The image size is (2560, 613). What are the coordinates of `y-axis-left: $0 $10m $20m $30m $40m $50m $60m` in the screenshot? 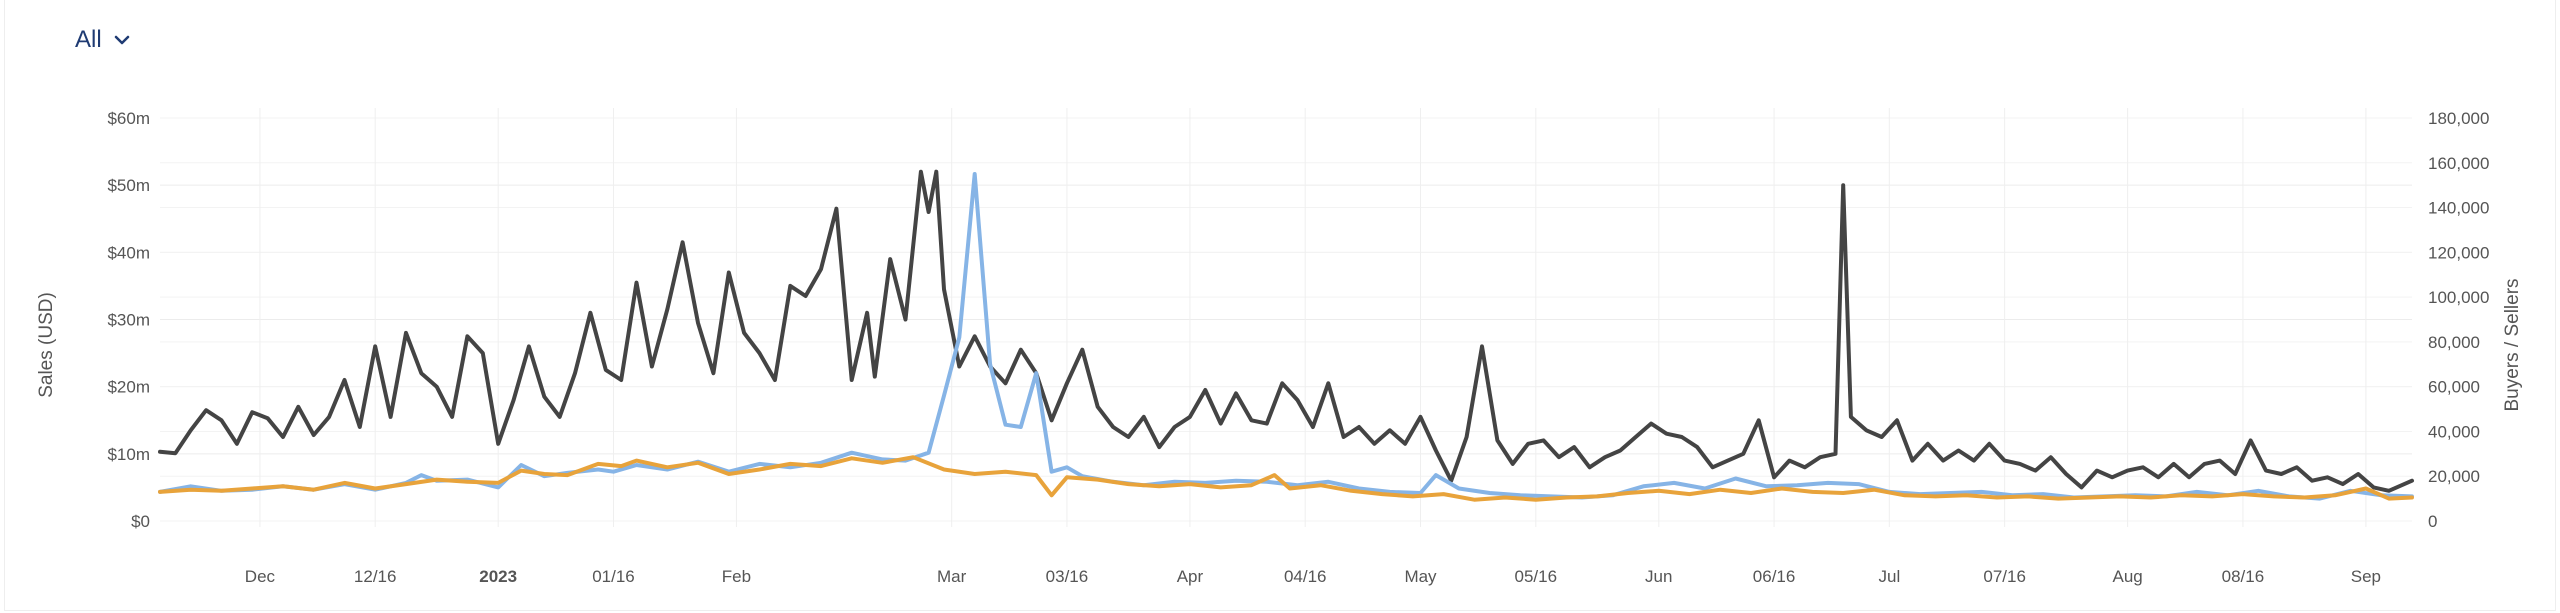 It's located at (128, 320).